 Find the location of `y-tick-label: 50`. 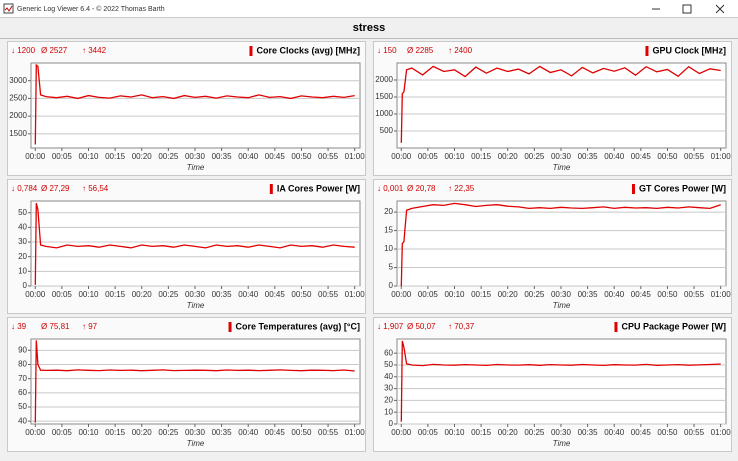

y-tick-label: 50 is located at coordinates (22, 212).